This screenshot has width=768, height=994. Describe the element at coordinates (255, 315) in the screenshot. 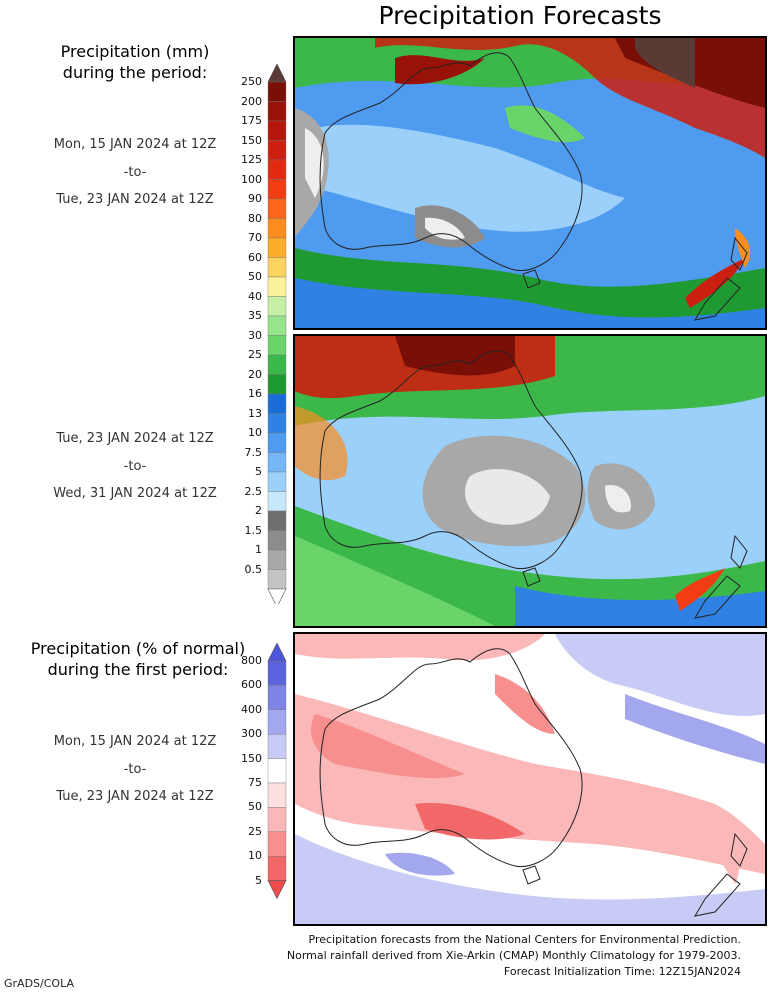

I see `colorbar-tick-label: 35` at that location.